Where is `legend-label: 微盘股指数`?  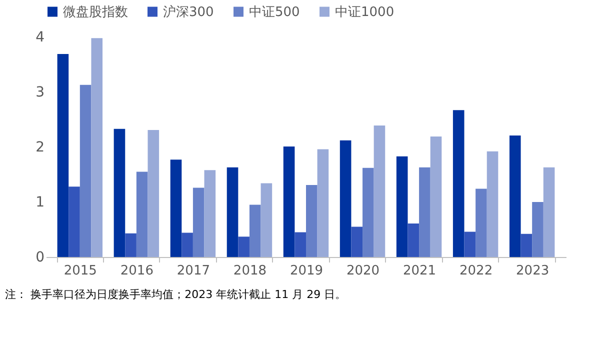
legend-label: 微盘股指数 is located at coordinates (95, 12).